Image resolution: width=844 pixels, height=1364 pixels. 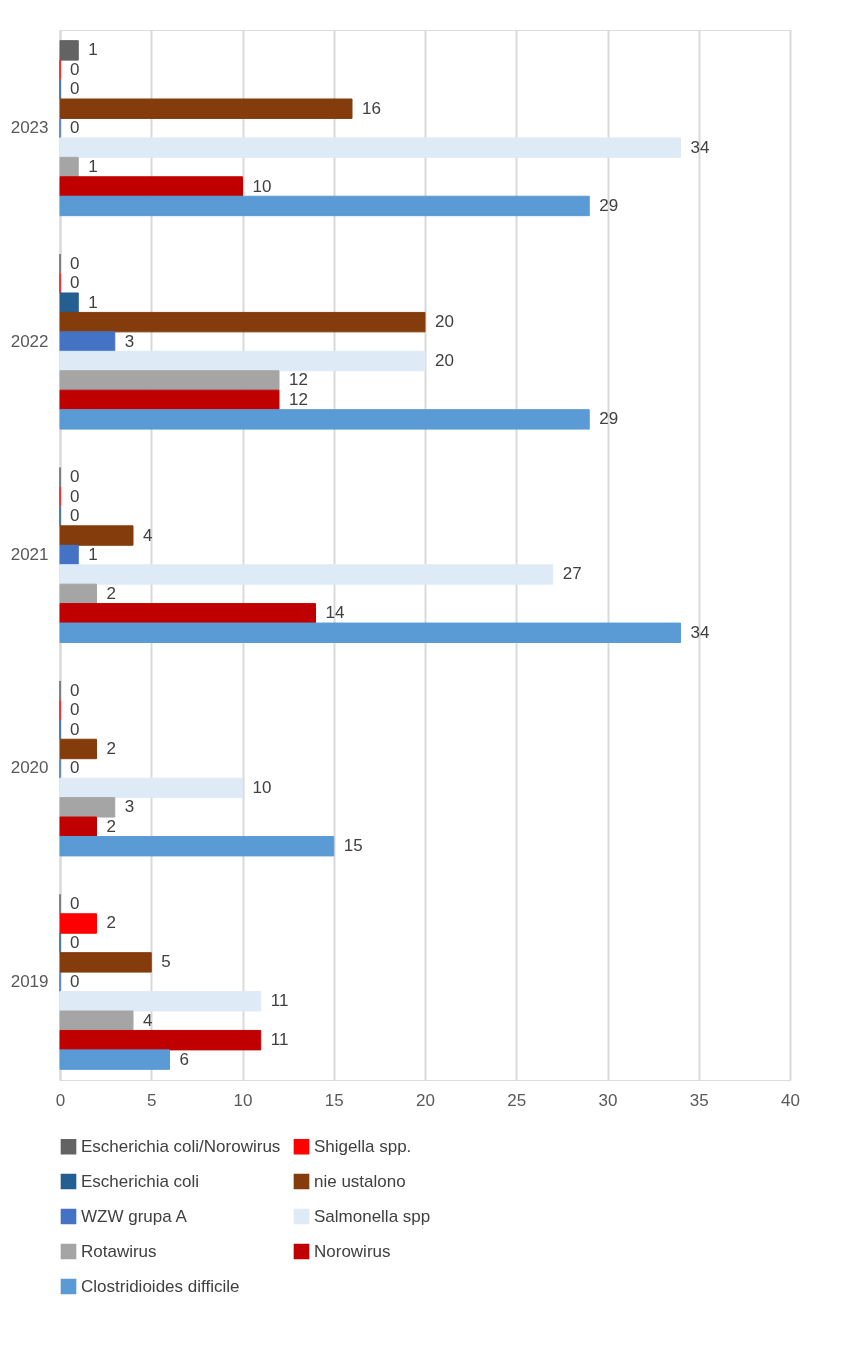 I want to click on legend-label: WZW grupa A, so click(x=134, y=1216).